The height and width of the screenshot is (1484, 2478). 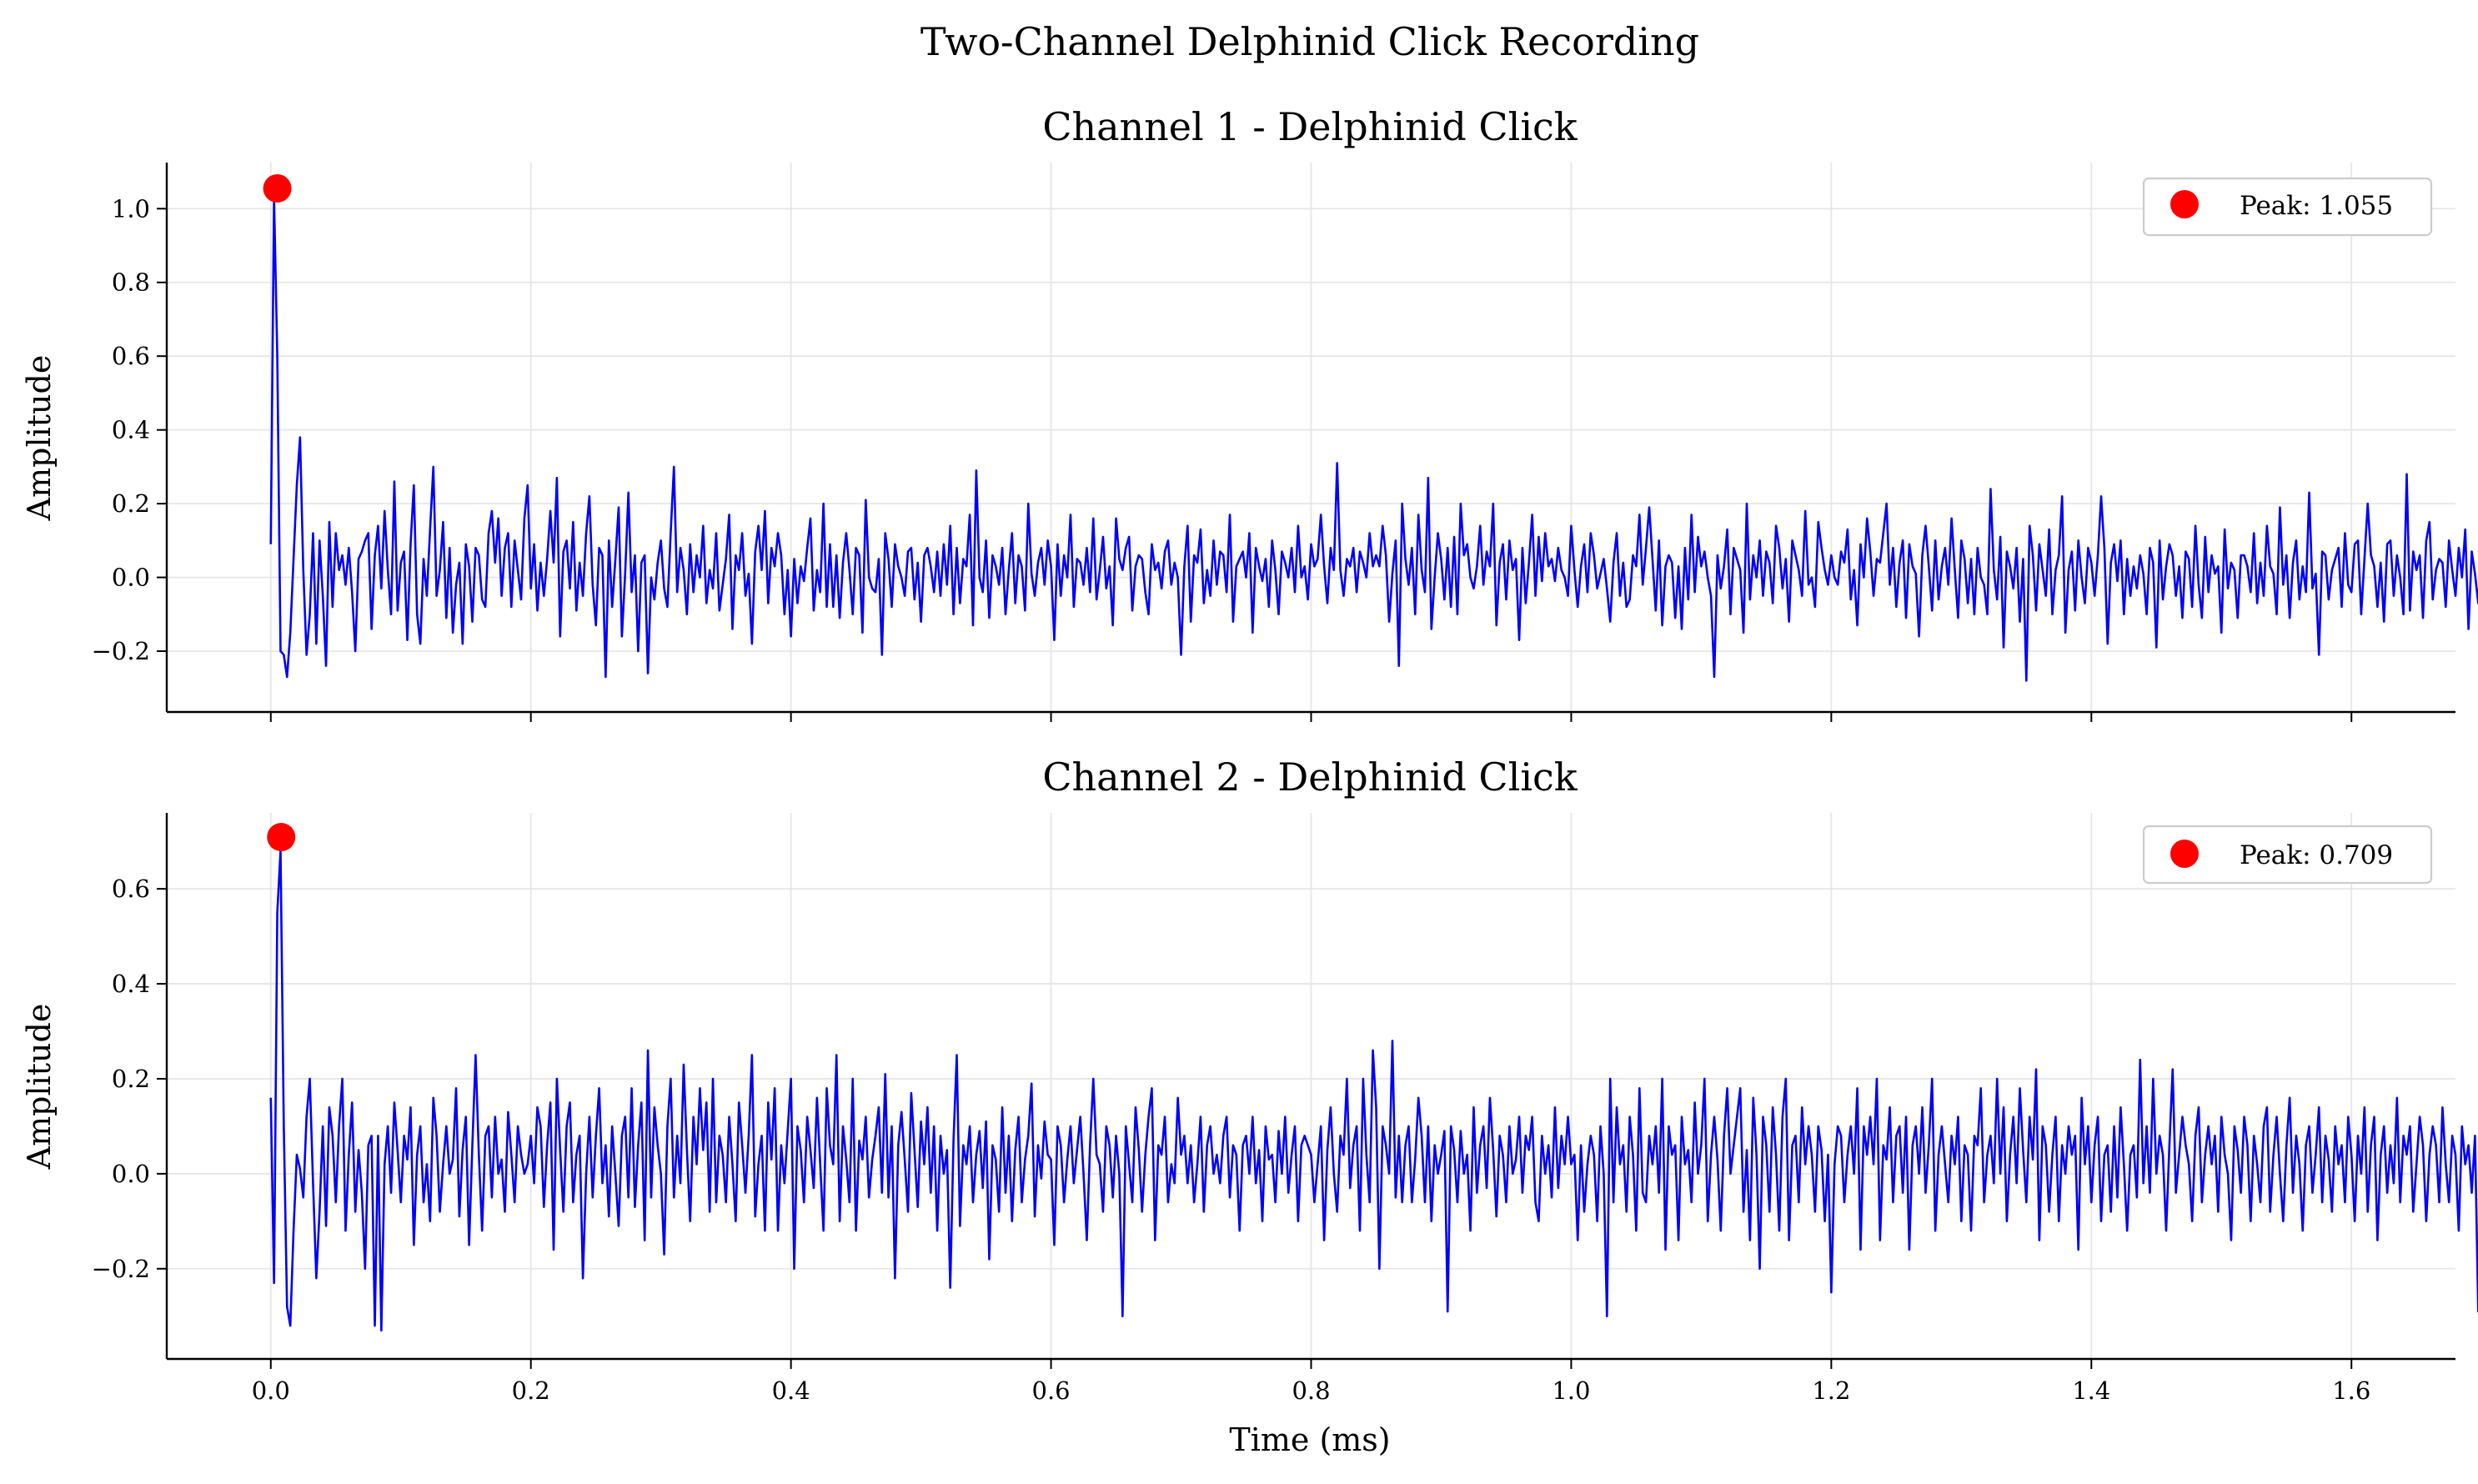 What do you see at coordinates (1311, 1390) in the screenshot?
I see `x-tick-label: 0.8` at bounding box center [1311, 1390].